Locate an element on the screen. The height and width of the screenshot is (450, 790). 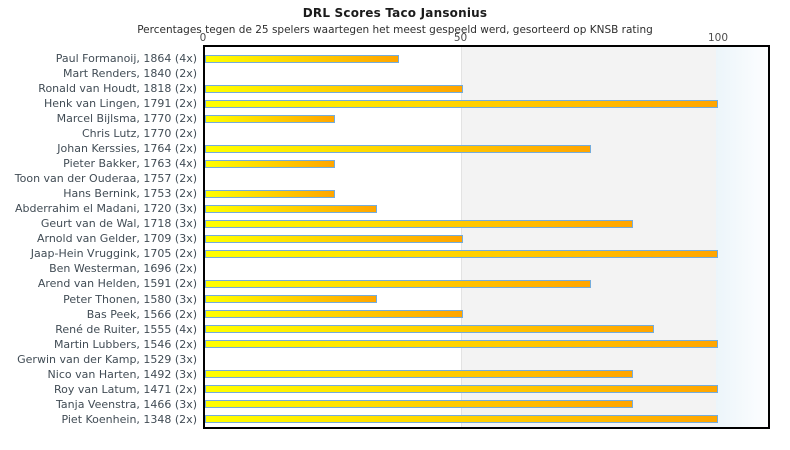
row-label: Geurt van de Wal, 1718 (3x) is located at coordinates (118, 224).